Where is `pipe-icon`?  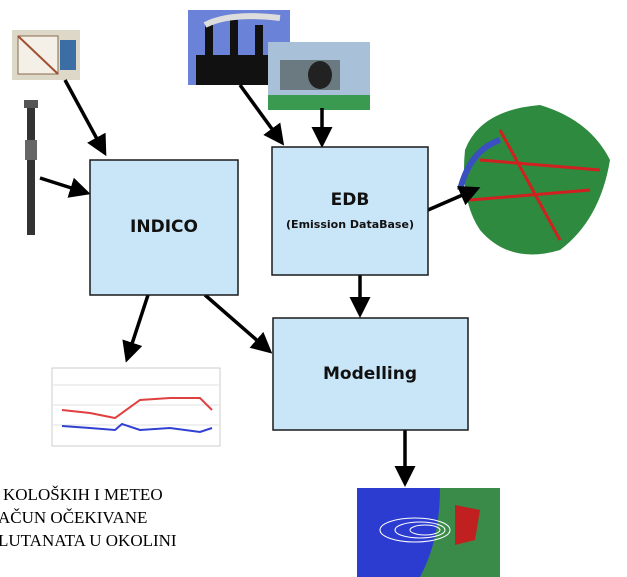 pipe-icon is located at coordinates (319, 76).